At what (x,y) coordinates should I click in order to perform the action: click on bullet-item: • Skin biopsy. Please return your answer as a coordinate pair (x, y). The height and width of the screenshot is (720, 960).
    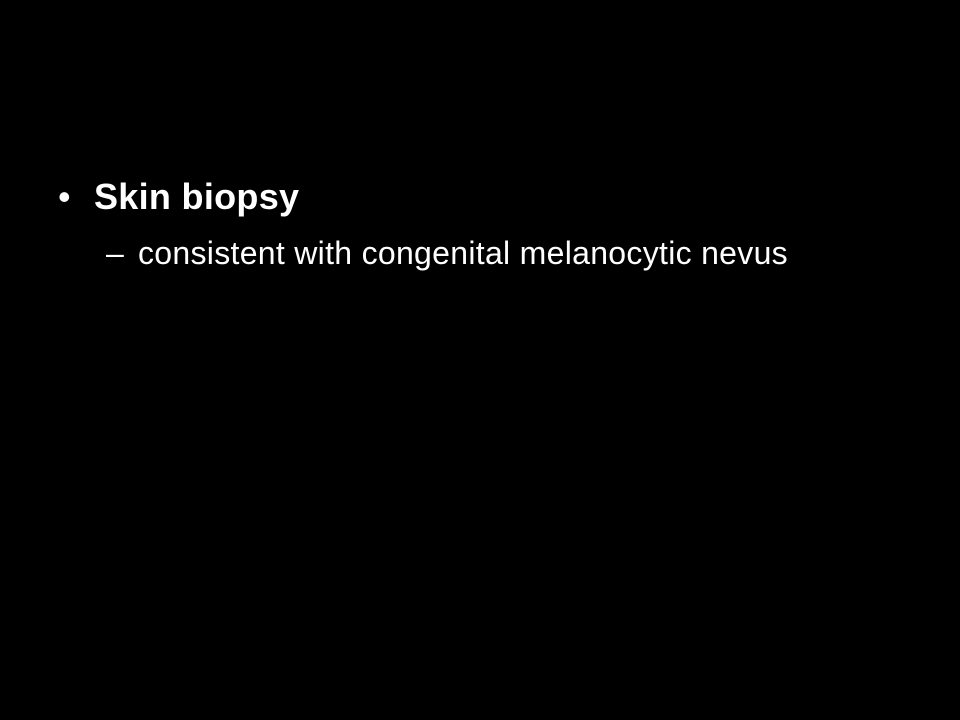
    Looking at the image, I should click on (178, 197).